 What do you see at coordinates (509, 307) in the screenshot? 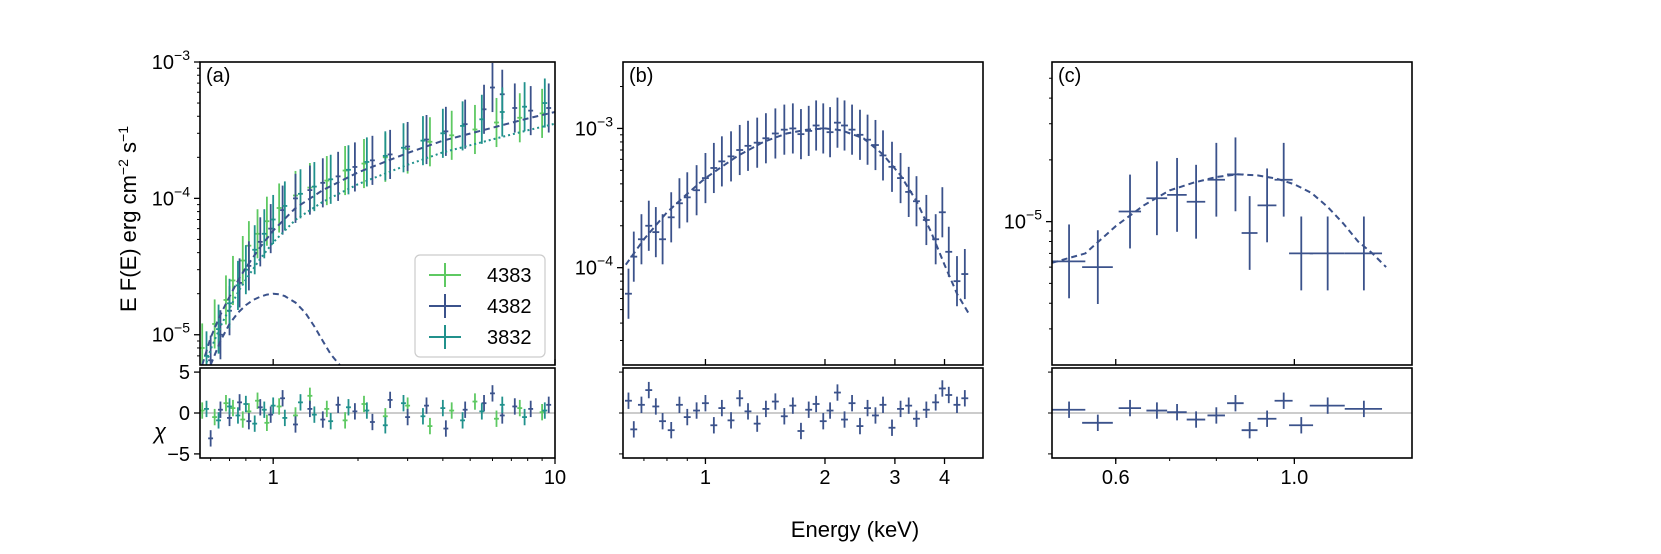
I see `legend-label: 4382` at bounding box center [509, 307].